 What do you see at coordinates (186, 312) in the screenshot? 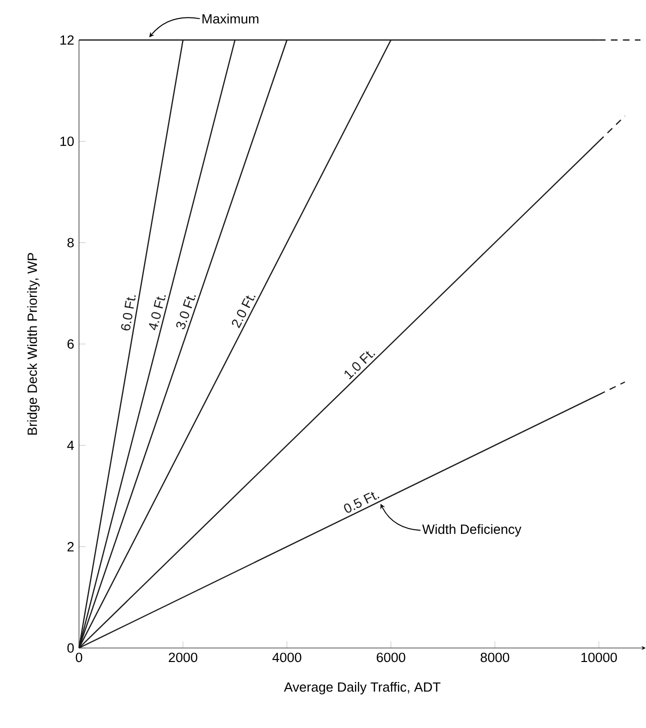
I see `text: 3.0 Ft.` at bounding box center [186, 312].